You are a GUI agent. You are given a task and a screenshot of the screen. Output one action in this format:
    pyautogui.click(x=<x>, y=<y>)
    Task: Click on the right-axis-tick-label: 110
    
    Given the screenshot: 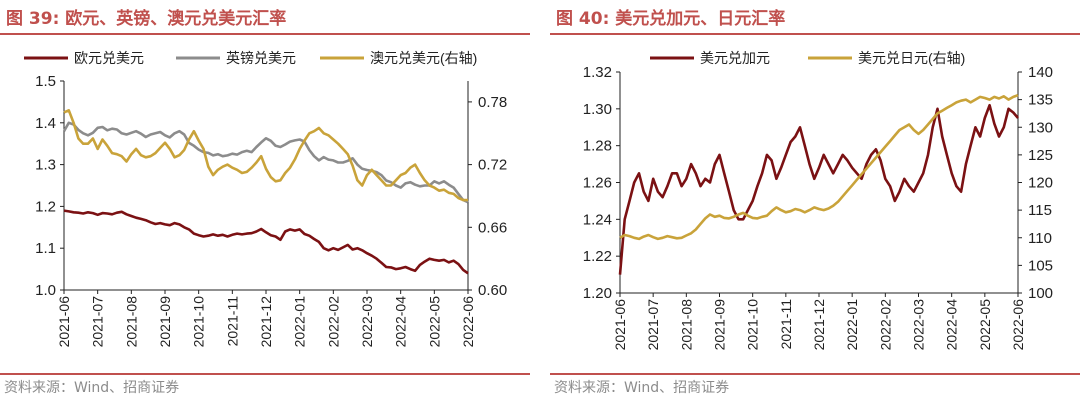 What is the action you would take?
    pyautogui.click(x=1040, y=238)
    